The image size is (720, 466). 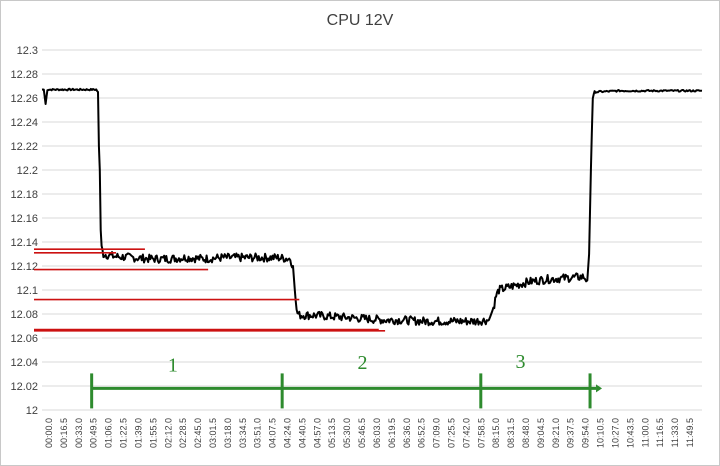 I want to click on y-tick-label: 12.14, so click(x=24, y=243).